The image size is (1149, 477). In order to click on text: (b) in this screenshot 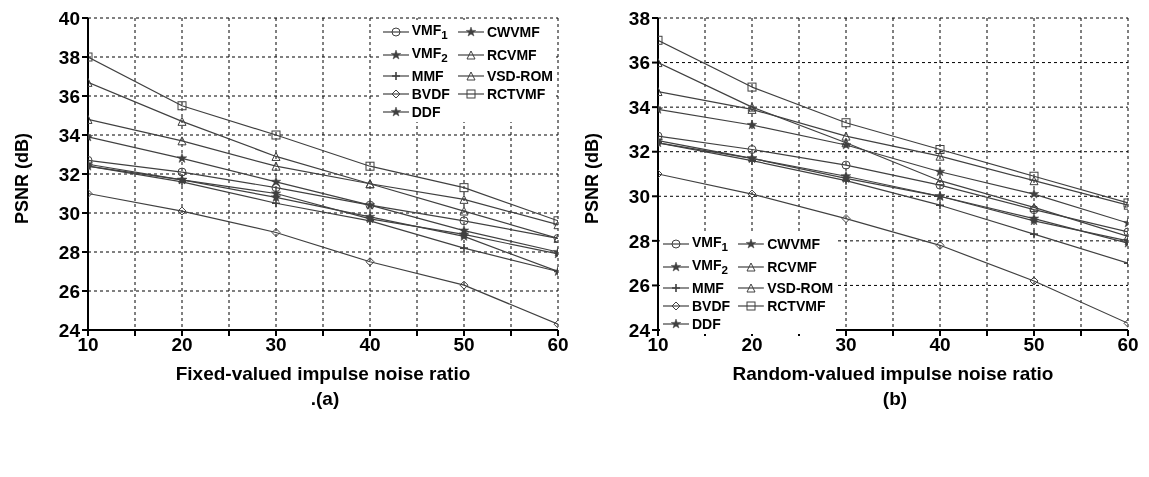, I will do `click(895, 399)`.